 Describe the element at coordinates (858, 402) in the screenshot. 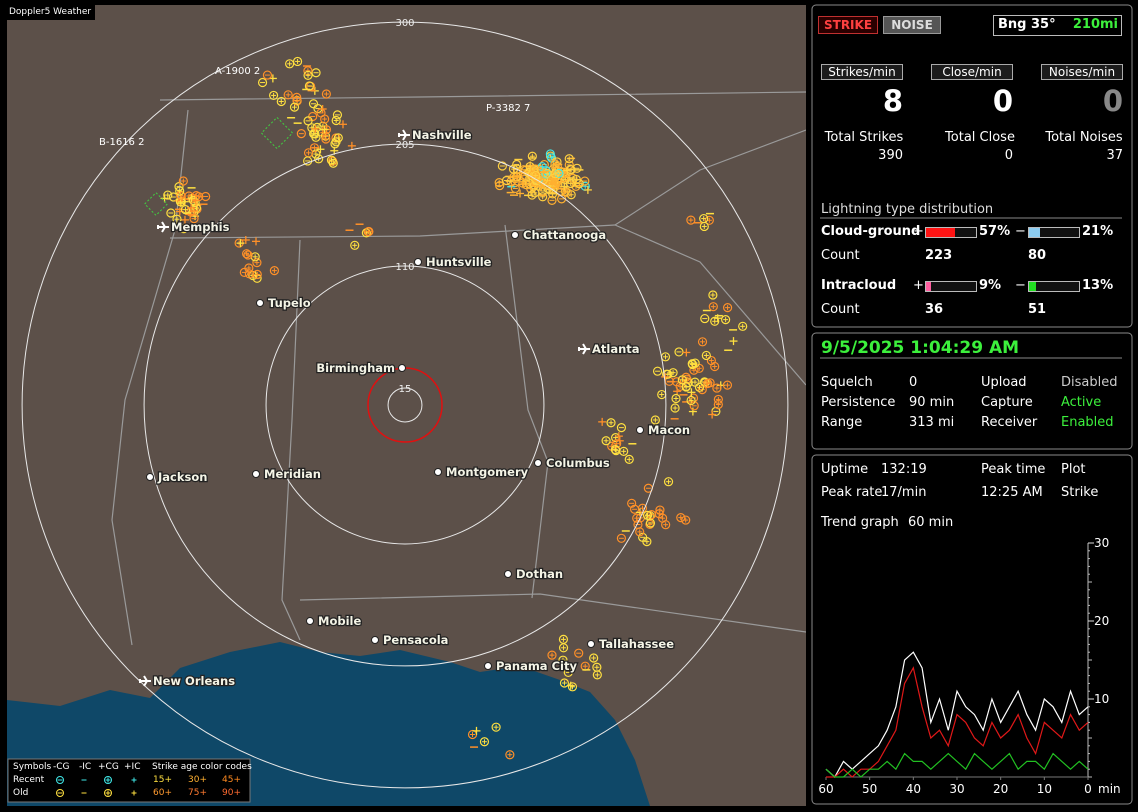

I see `setting: Persistence` at that location.